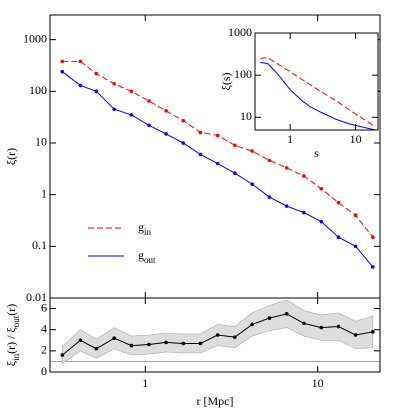 This screenshot has height=415, width=415. I want to click on series-line, so click(318, 96).